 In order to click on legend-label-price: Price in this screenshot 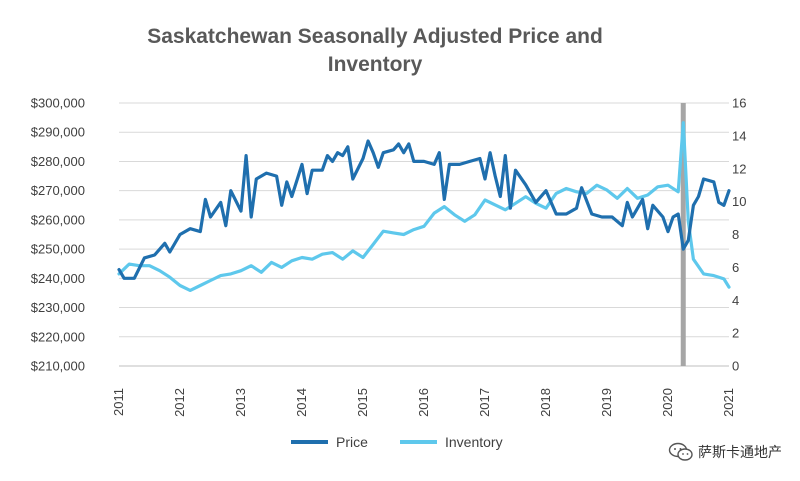, I will do `click(352, 442)`.